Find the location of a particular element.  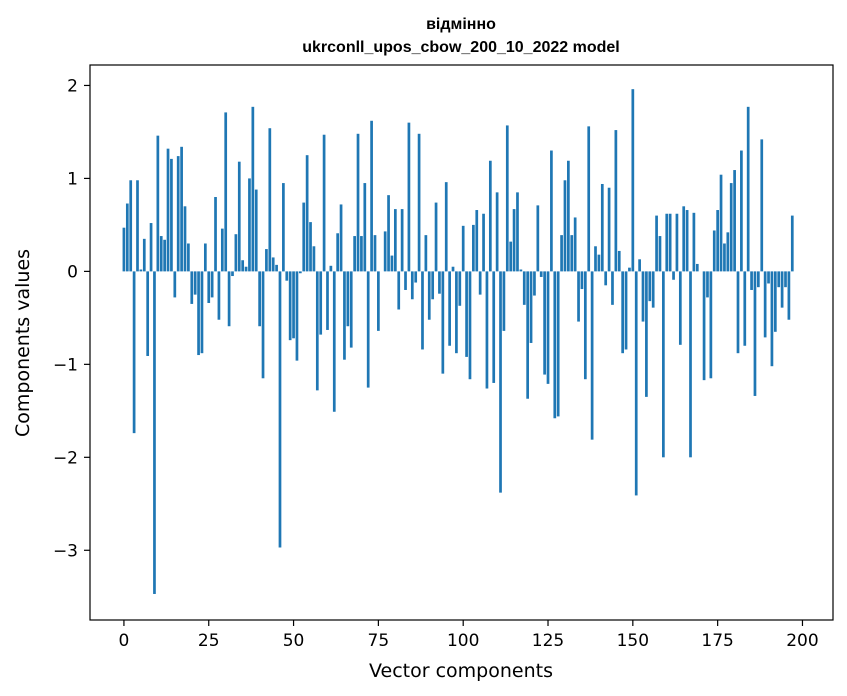

x-tick-label: 25 is located at coordinates (209, 641).